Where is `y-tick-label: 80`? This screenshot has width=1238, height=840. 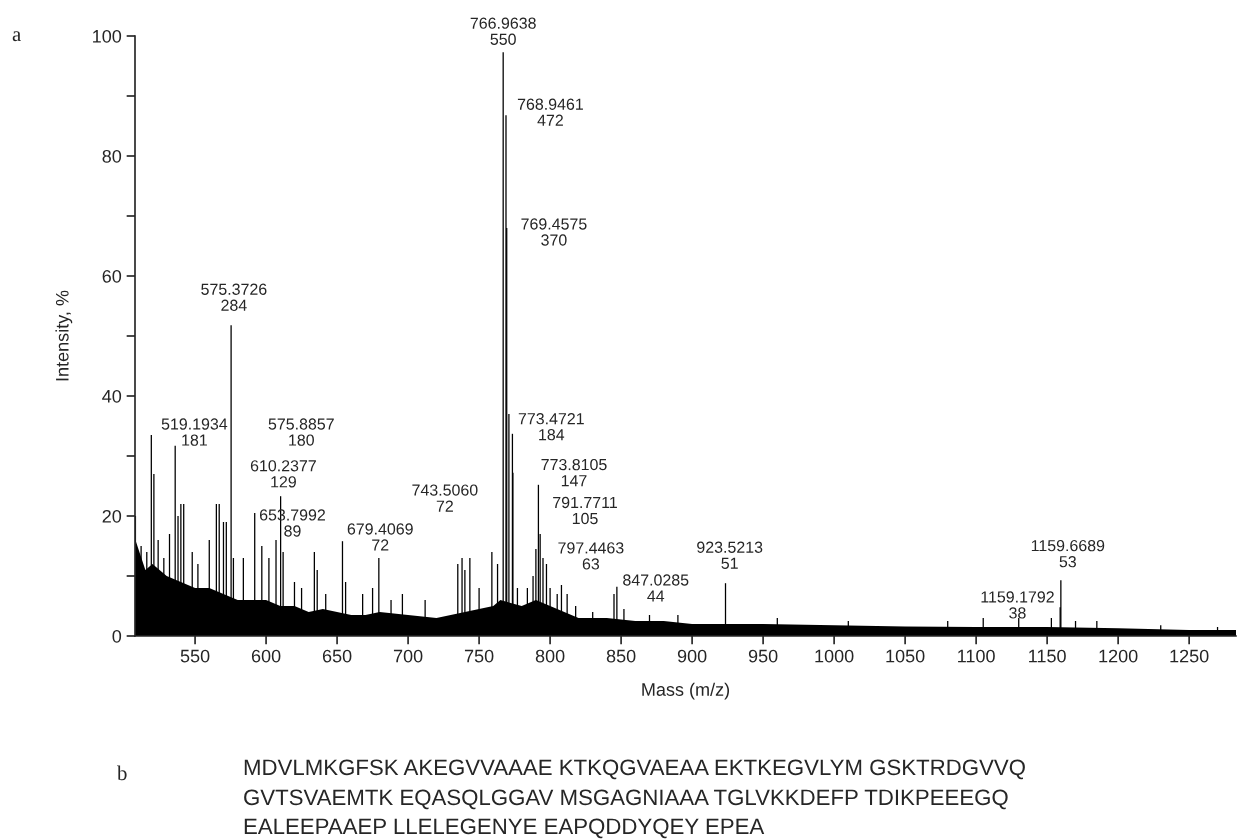
y-tick-label: 80 is located at coordinates (112, 156).